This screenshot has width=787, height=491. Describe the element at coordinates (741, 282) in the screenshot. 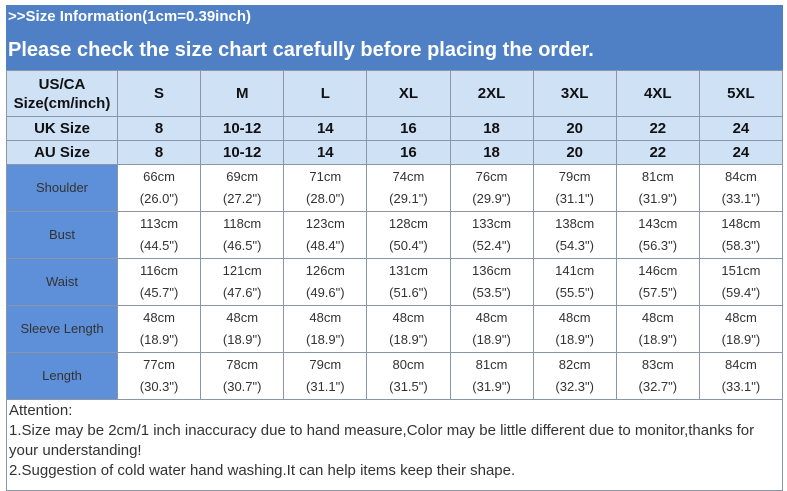

I see `measurement-cell: 151cm (59.4")` at that location.